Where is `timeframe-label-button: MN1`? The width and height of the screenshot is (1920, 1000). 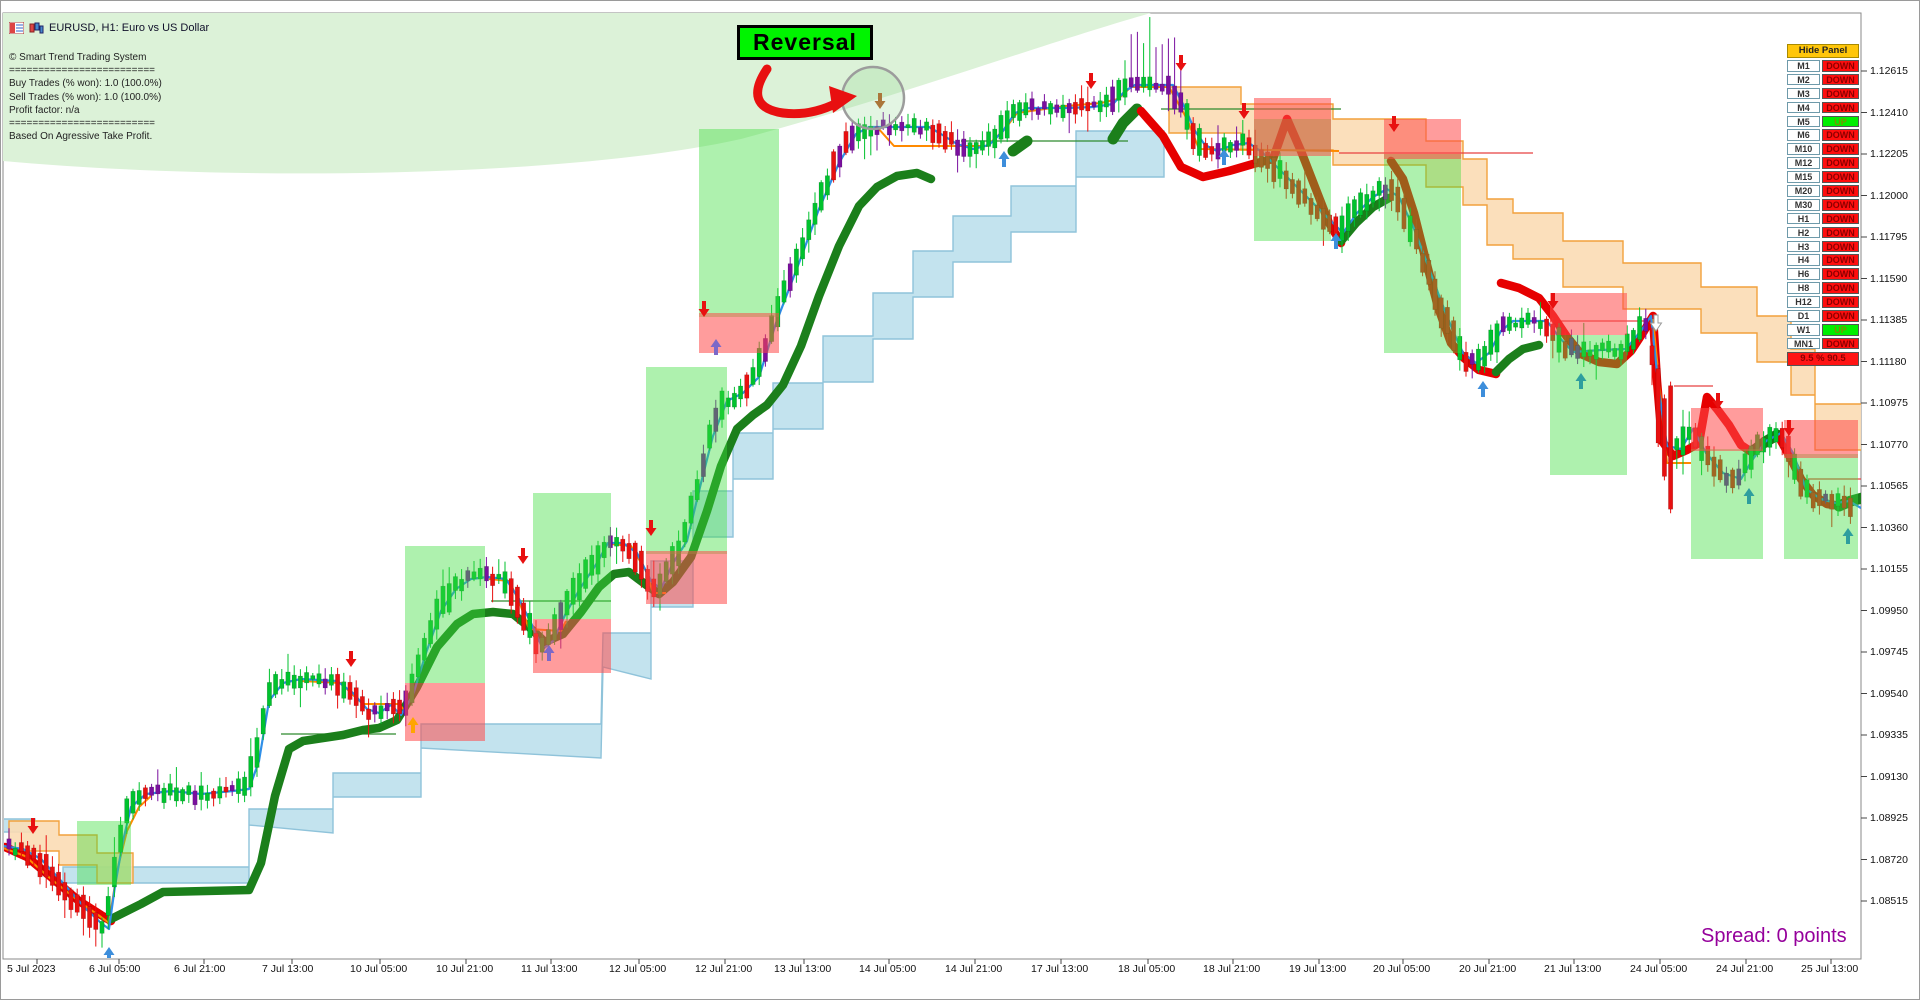
timeframe-label-button: MN1 is located at coordinates (1803, 343).